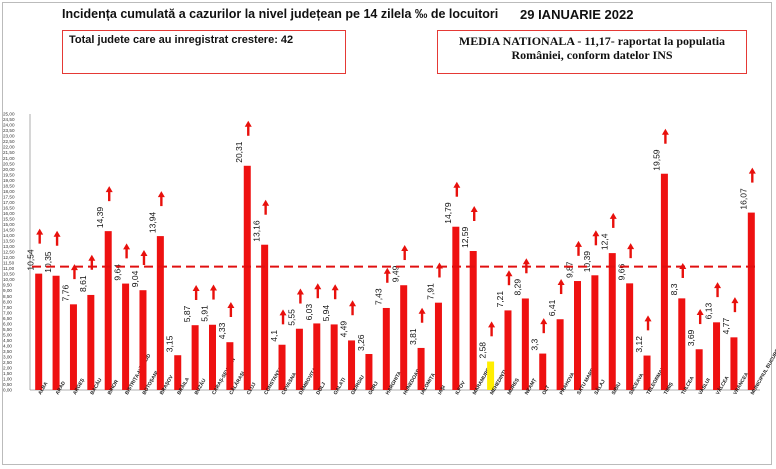 This screenshot has height=469, width=776. Describe the element at coordinates (252, 389) in the screenshot. I see `category-label: CLUJ` at that location.